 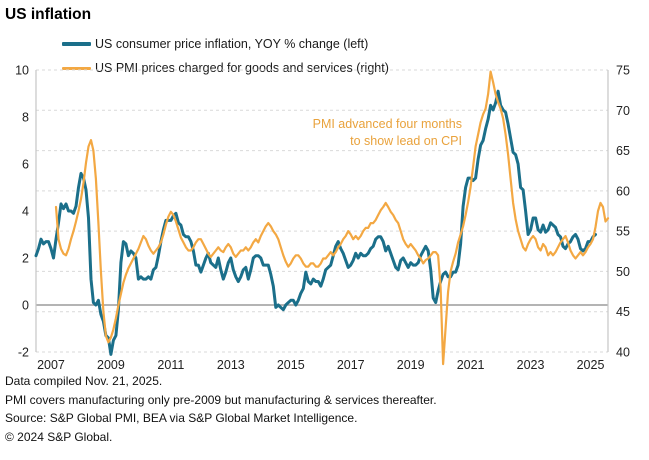 I want to click on page-title: US inflation, so click(x=48, y=14).